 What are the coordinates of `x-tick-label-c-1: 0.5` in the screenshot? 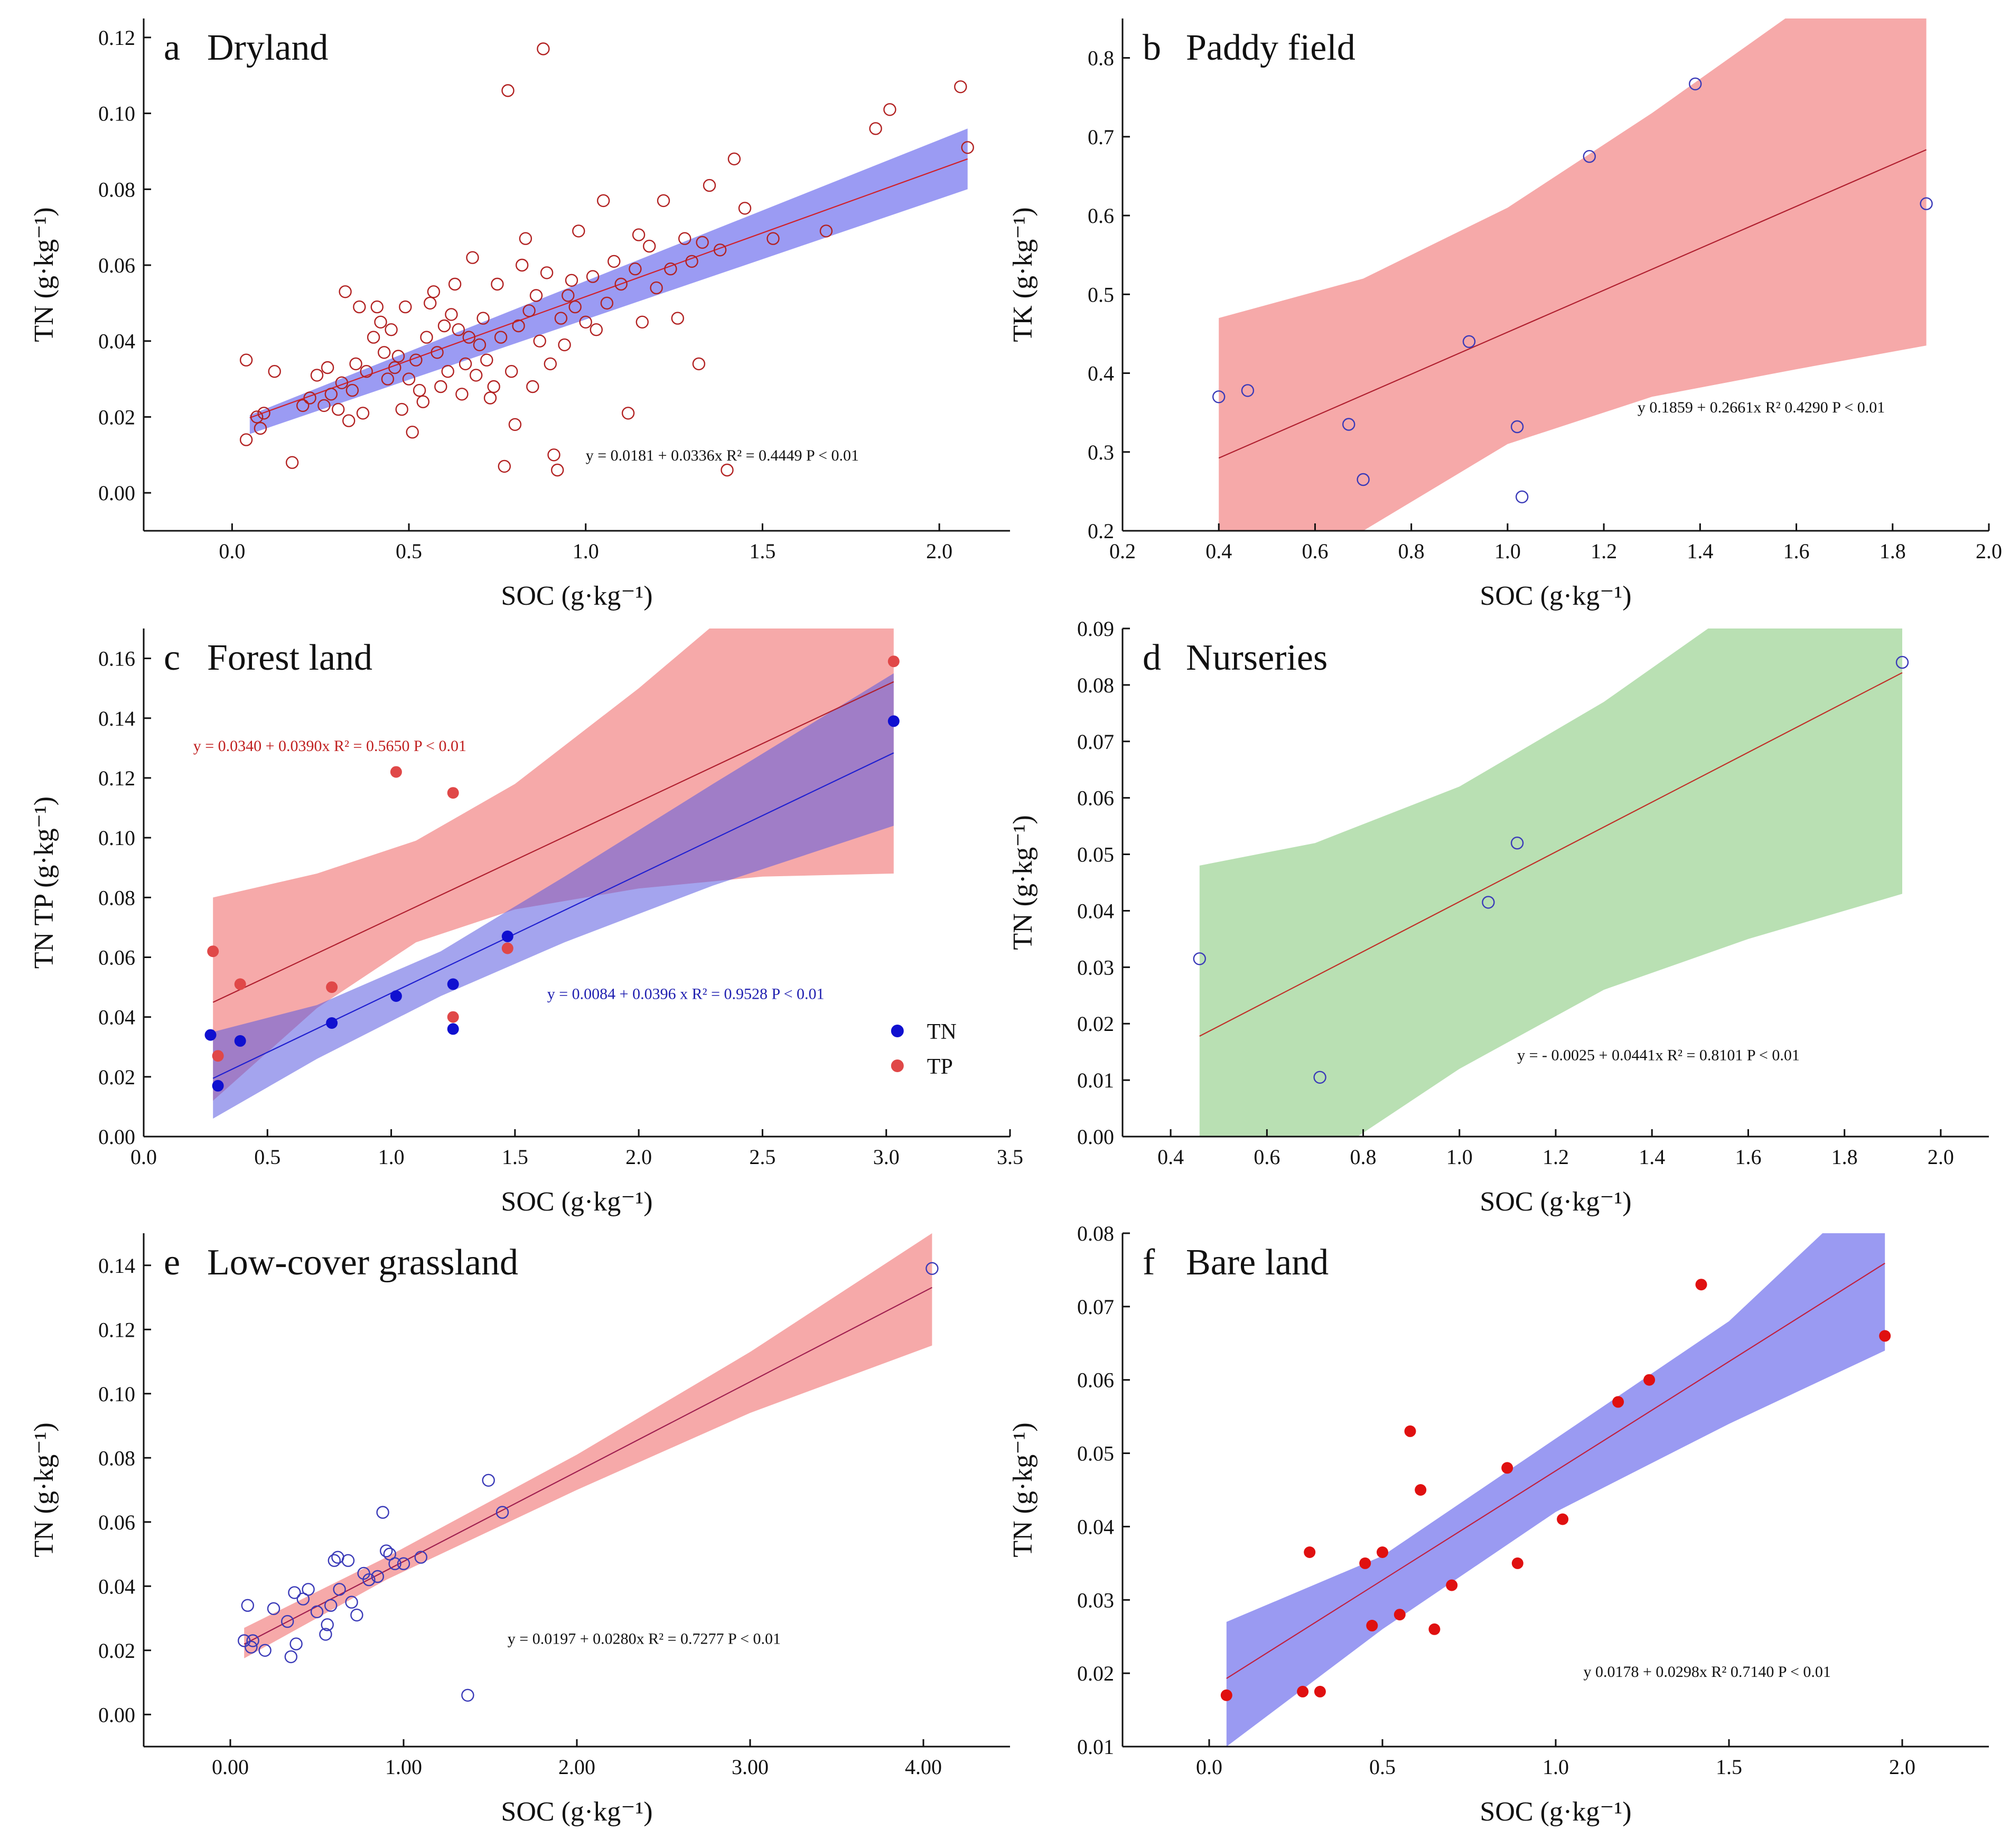 It's located at (267, 1157).